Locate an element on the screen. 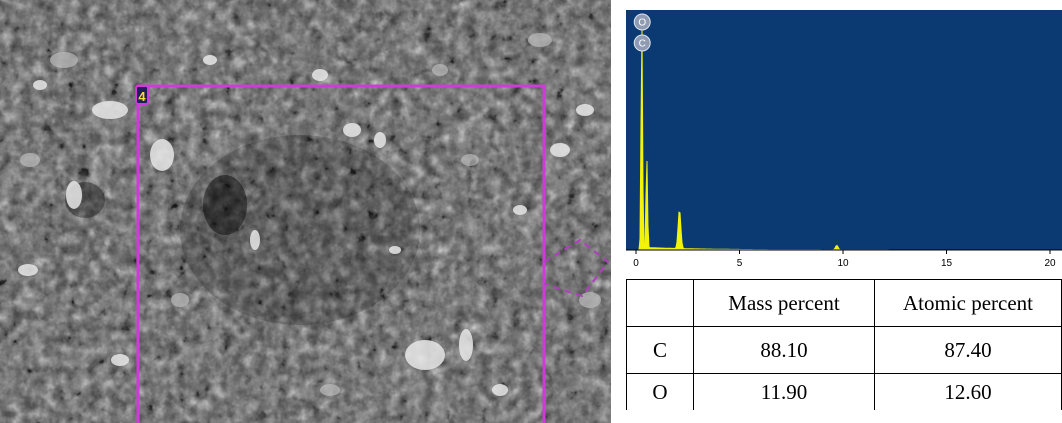 This screenshot has height=423, width=1062. atomic-percent-cell: 12.60 is located at coordinates (968, 391).